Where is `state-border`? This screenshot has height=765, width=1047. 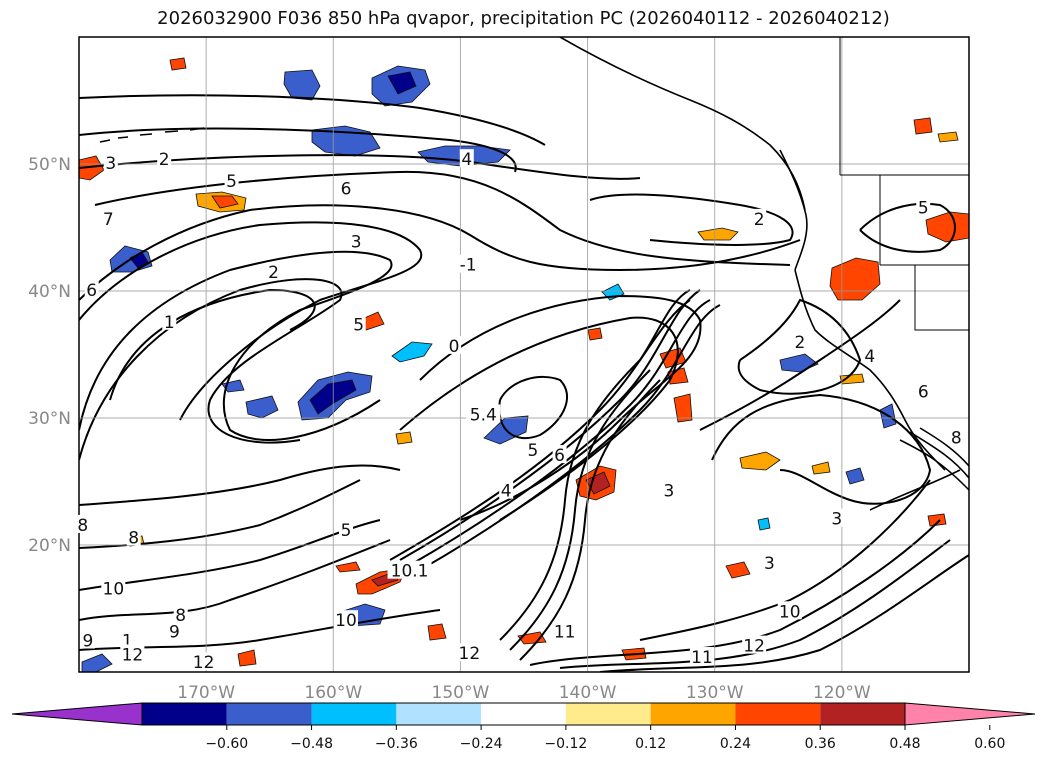 state-border is located at coordinates (924, 253).